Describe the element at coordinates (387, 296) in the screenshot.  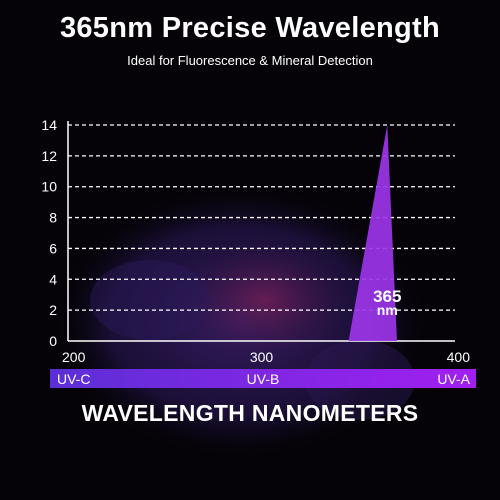
I see `peak-label: 365` at that location.